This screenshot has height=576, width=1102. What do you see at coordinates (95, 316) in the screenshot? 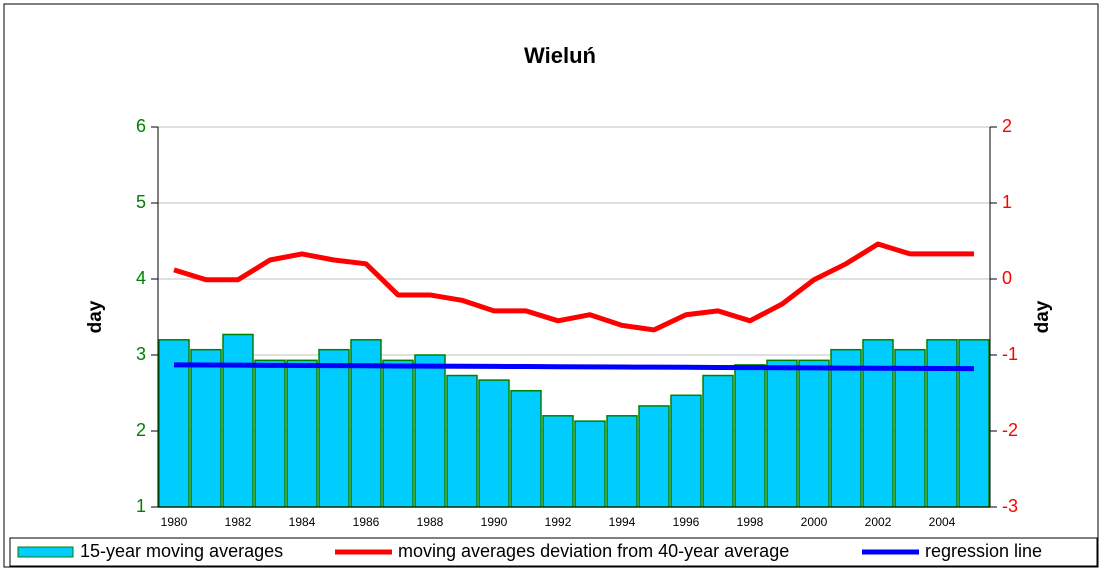
I see `y-axis-label: day` at bounding box center [95, 316].